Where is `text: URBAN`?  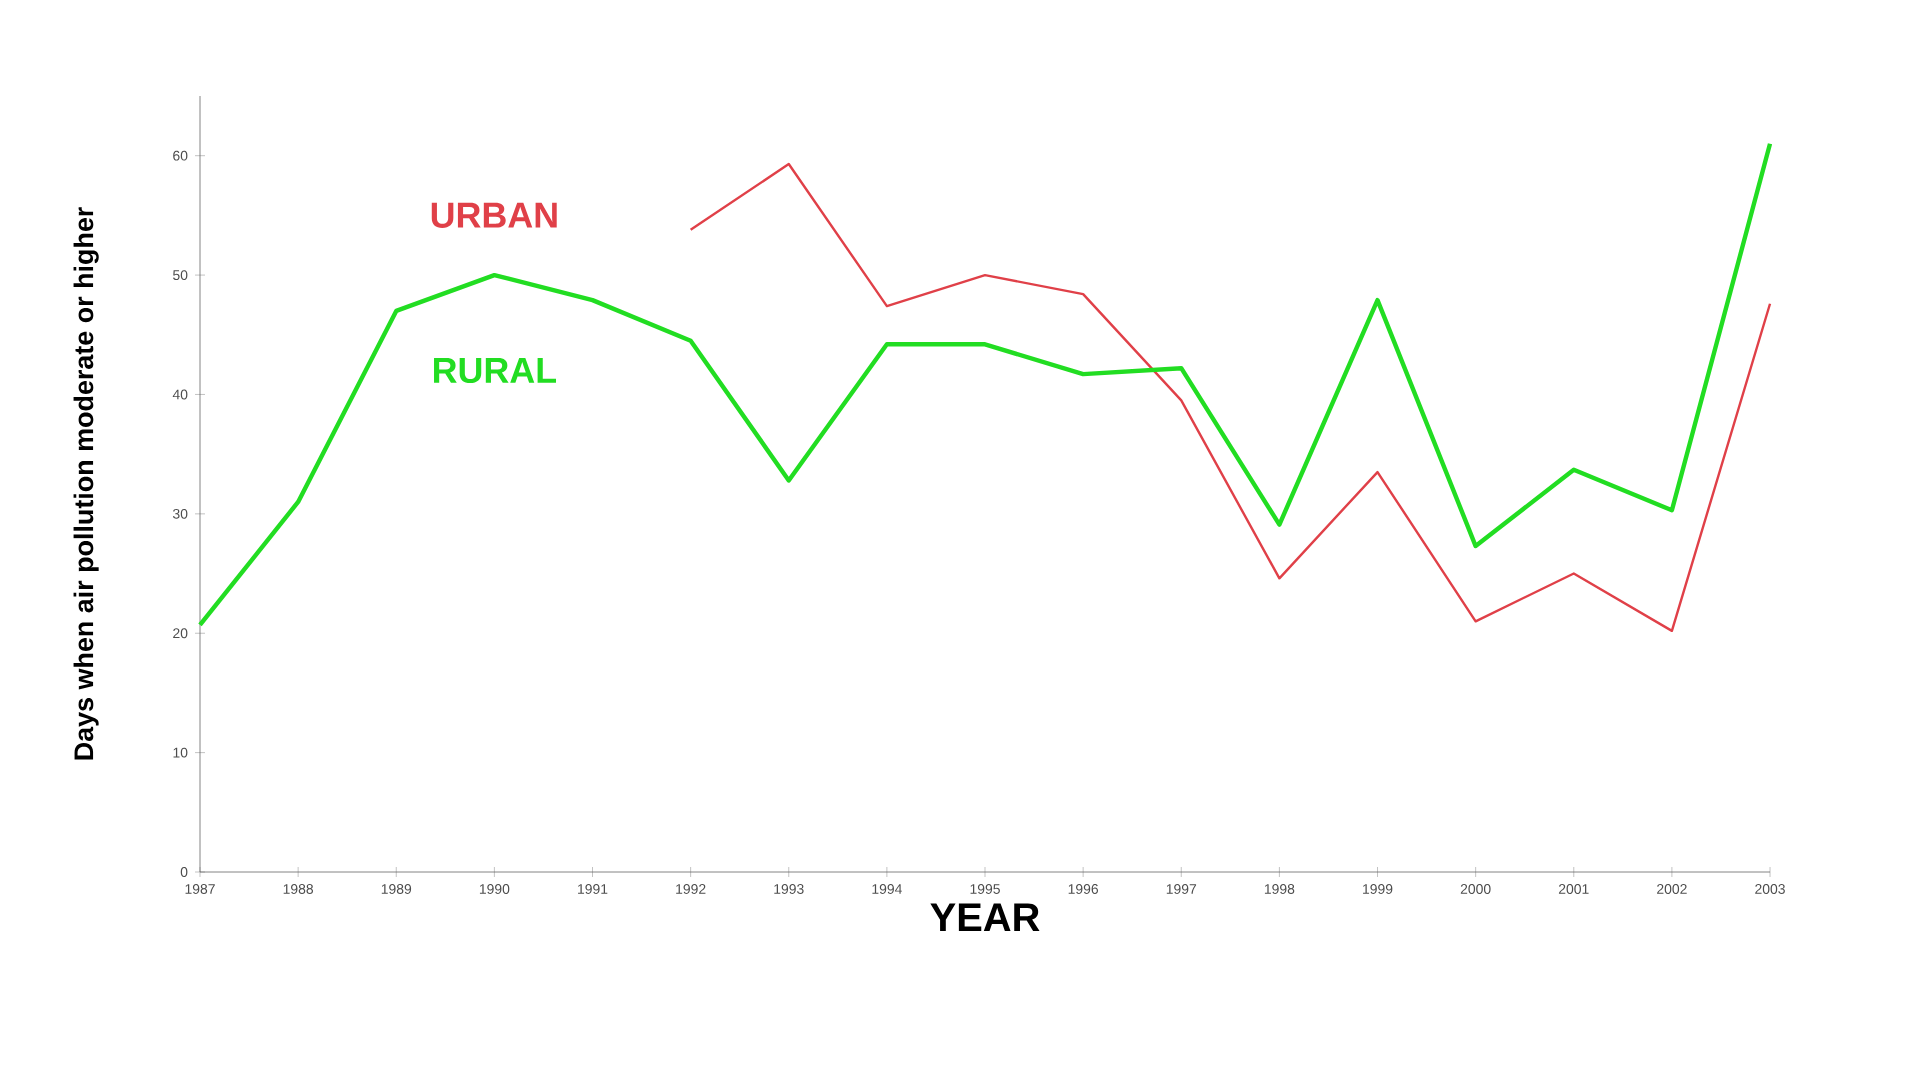 text: URBAN is located at coordinates (494, 215).